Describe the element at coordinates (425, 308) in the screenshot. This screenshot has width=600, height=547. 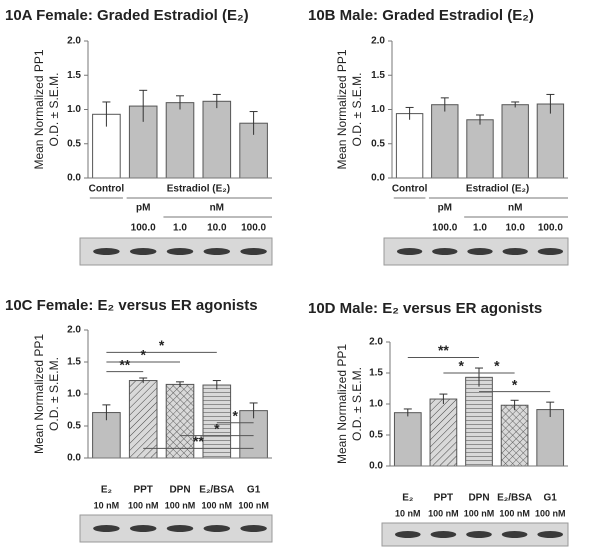
I see `panel-title: 10D Male: E₂ versus ER agonists` at that location.